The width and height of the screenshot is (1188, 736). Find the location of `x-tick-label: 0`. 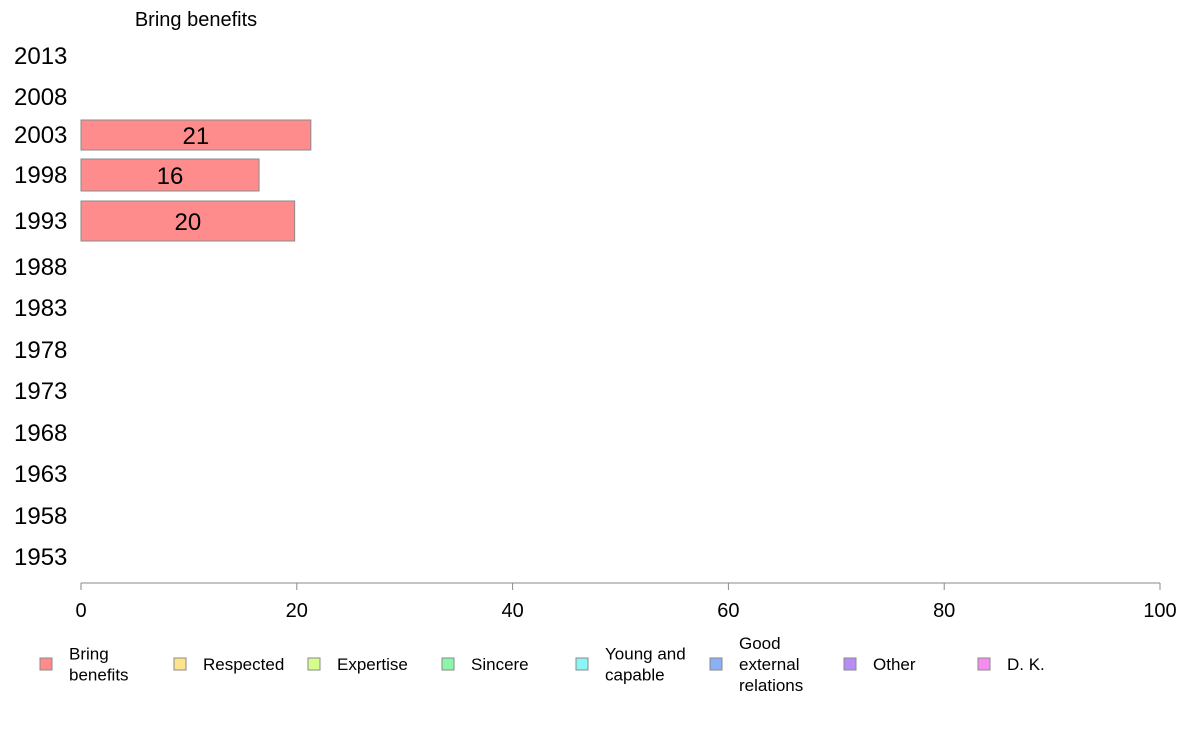

x-tick-label: 0 is located at coordinates (80, 611).